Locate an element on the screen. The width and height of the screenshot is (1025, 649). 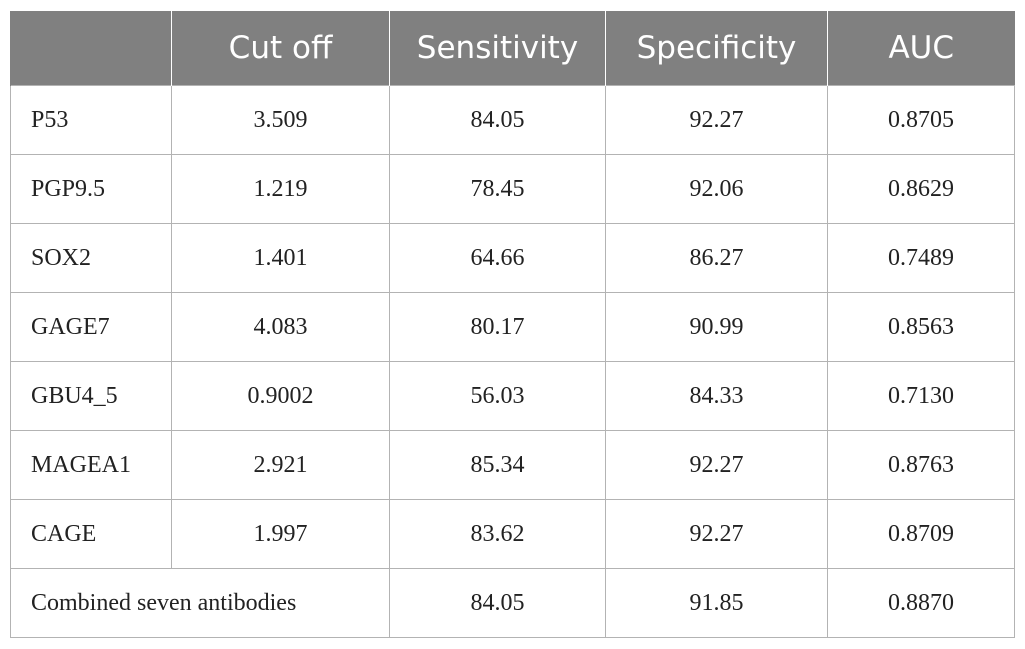
auc-value: 0.8563 is located at coordinates (921, 327).